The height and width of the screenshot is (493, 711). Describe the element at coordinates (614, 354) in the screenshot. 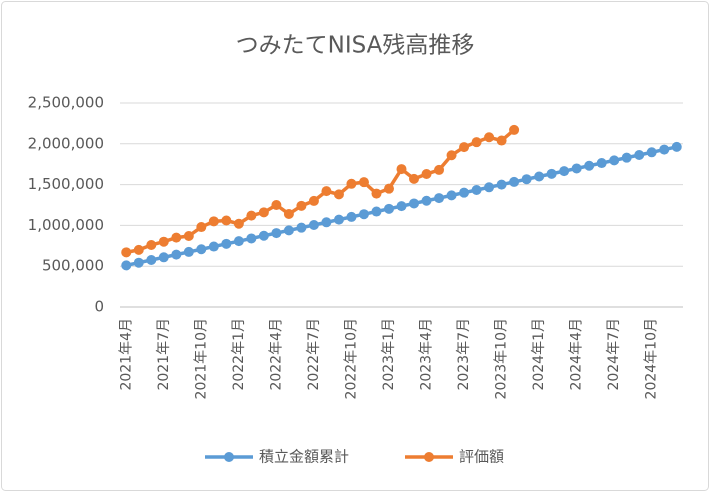

I see `x-tick-label: 2024年7月` at that location.